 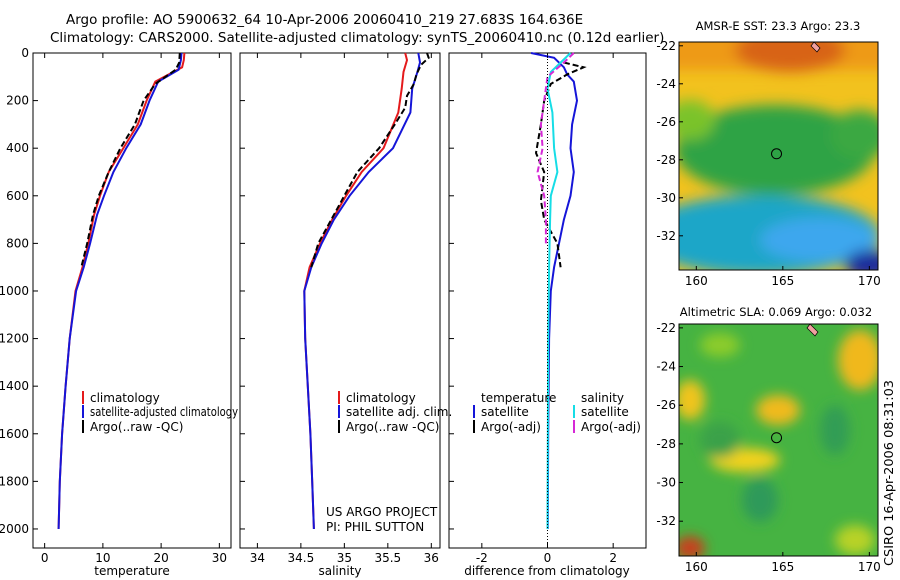 What do you see at coordinates (375, 527) in the screenshot?
I see `credit-line2: PI: PHIL SUTTON` at bounding box center [375, 527].